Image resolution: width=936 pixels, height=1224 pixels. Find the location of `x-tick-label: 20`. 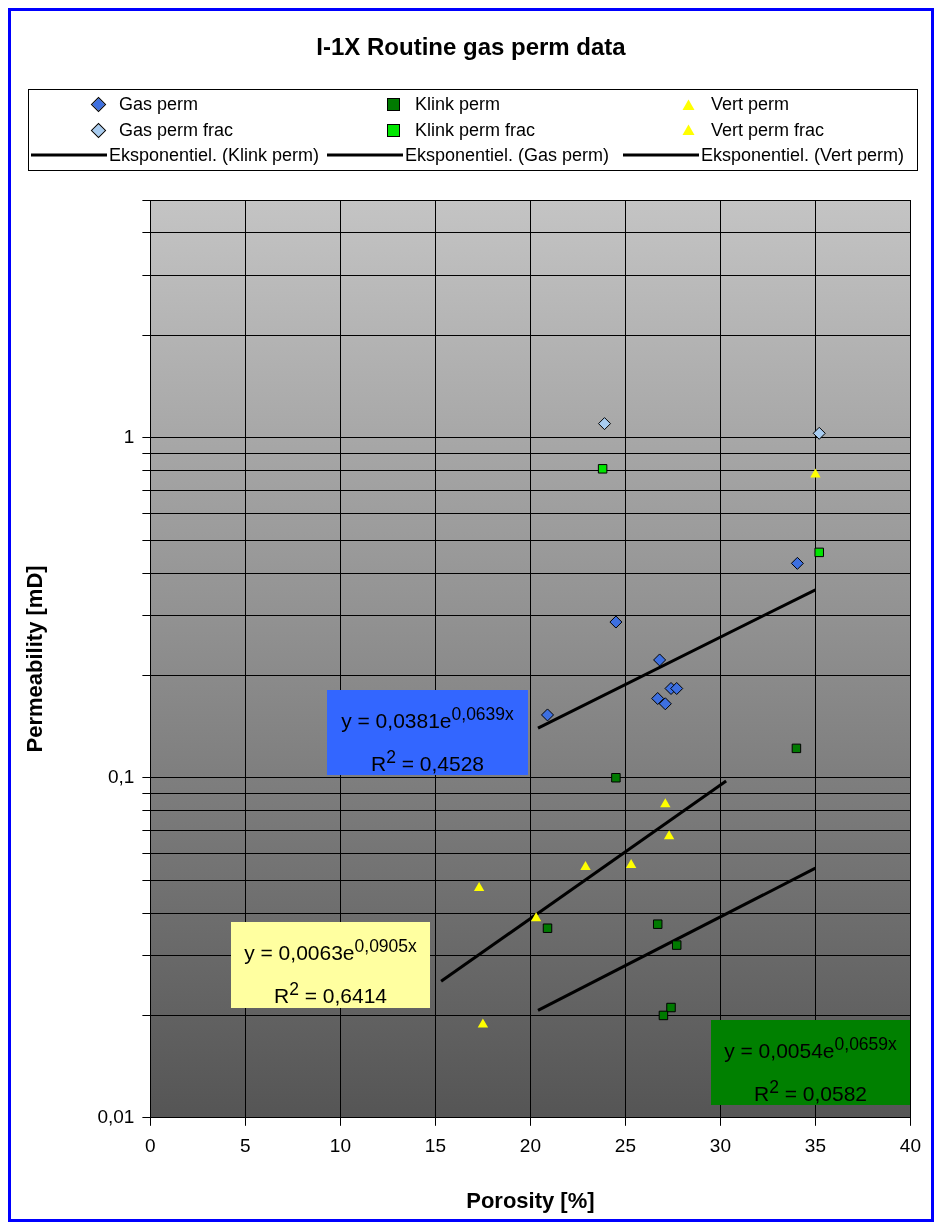

x-tick-label: 20 is located at coordinates (530, 1146).